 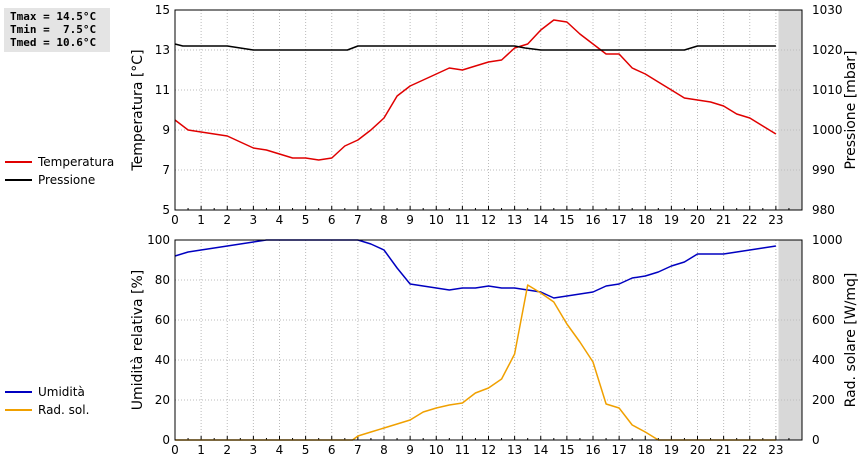 I want to click on y-tick-label-right: 400, so click(x=823, y=360).